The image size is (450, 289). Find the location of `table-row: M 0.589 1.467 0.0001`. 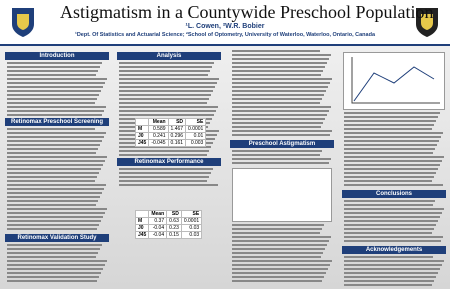

table-row: M 0.589 1.467 0.0001 is located at coordinates (170, 129).